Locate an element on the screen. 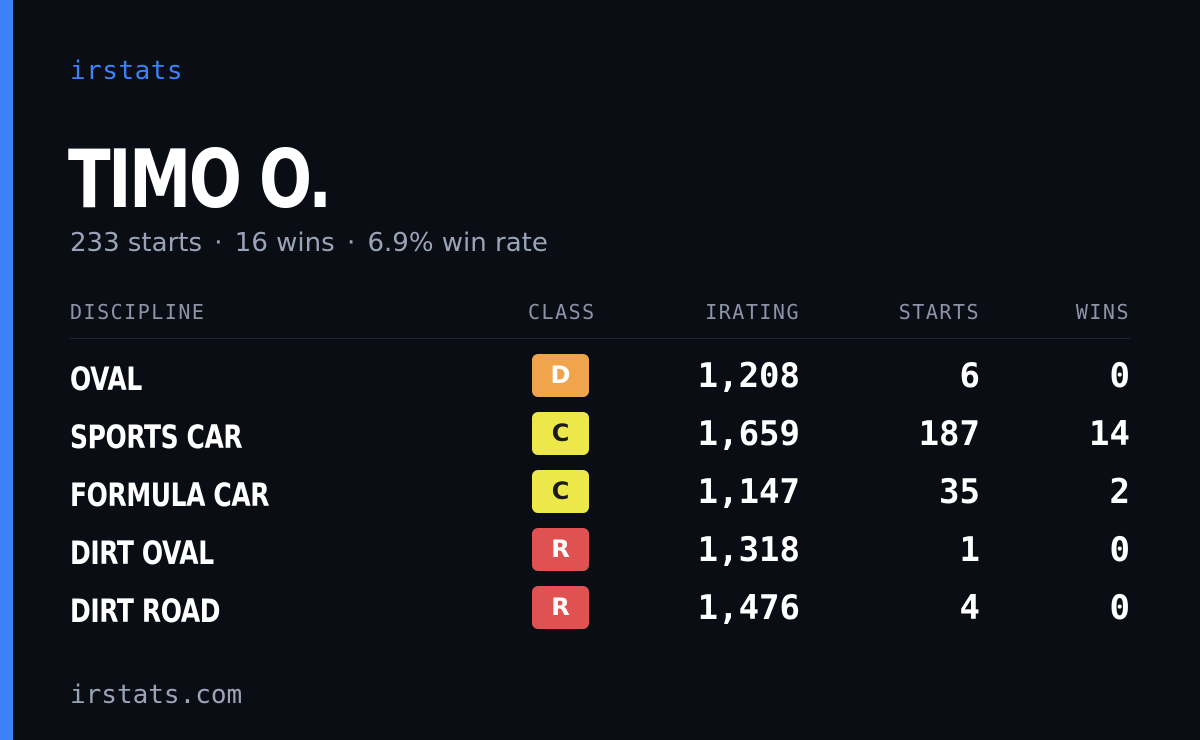 This screenshot has width=1200, height=740. starts-value: 187 is located at coordinates (949, 434).